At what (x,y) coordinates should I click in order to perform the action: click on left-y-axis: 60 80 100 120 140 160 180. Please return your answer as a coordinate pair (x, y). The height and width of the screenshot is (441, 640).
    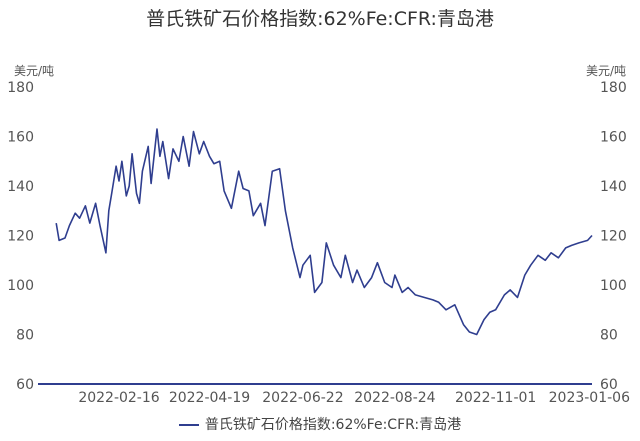
    Looking at the image, I should click on (20, 236).